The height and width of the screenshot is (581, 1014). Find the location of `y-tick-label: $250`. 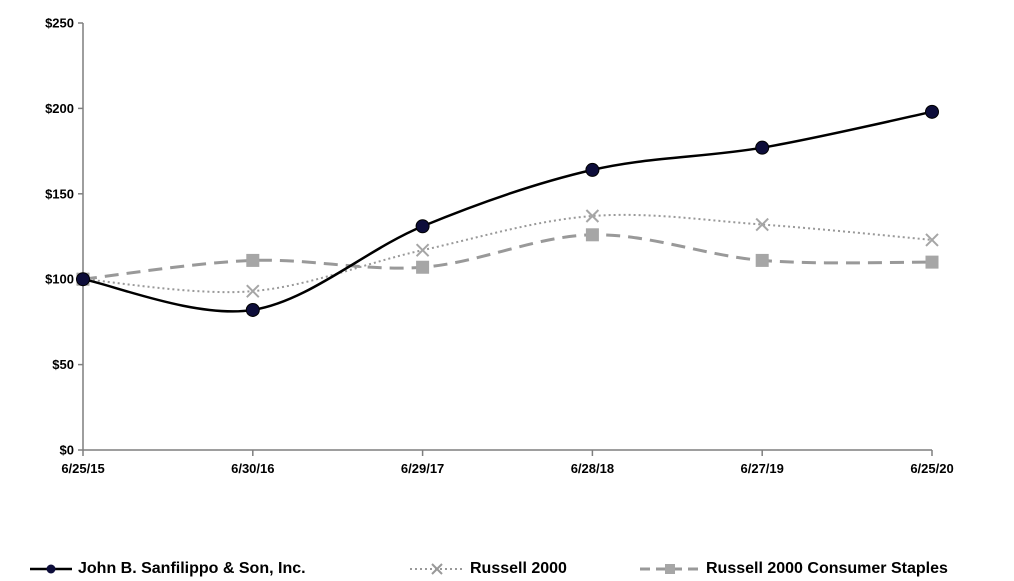

y-tick-label: $250 is located at coordinates (59, 23).